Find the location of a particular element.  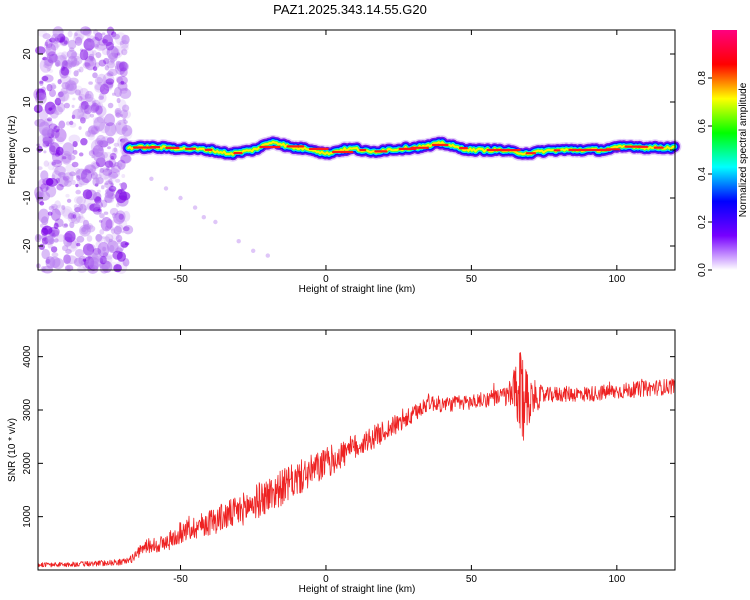

noise-region is located at coordinates (83, 150).